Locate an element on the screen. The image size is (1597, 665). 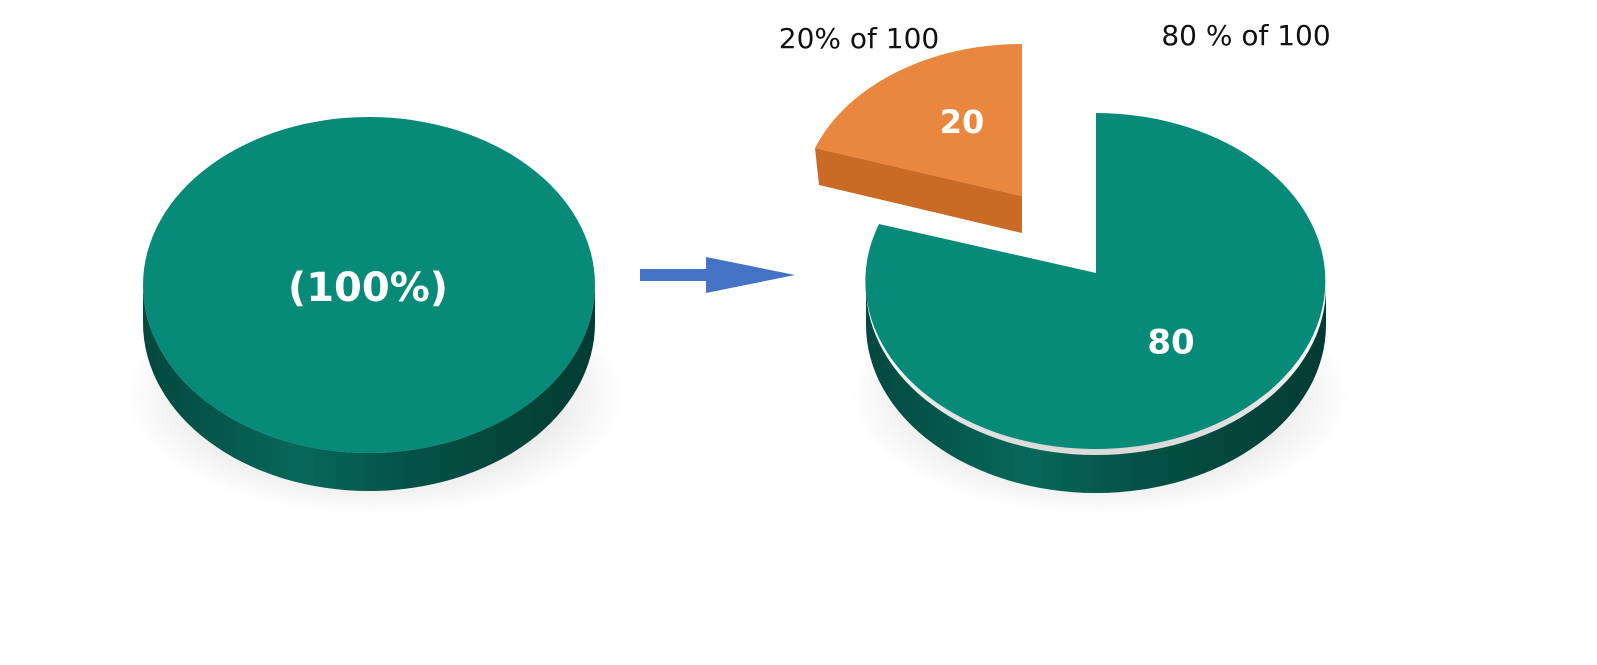
whole-pie-top is located at coordinates (369, 285).